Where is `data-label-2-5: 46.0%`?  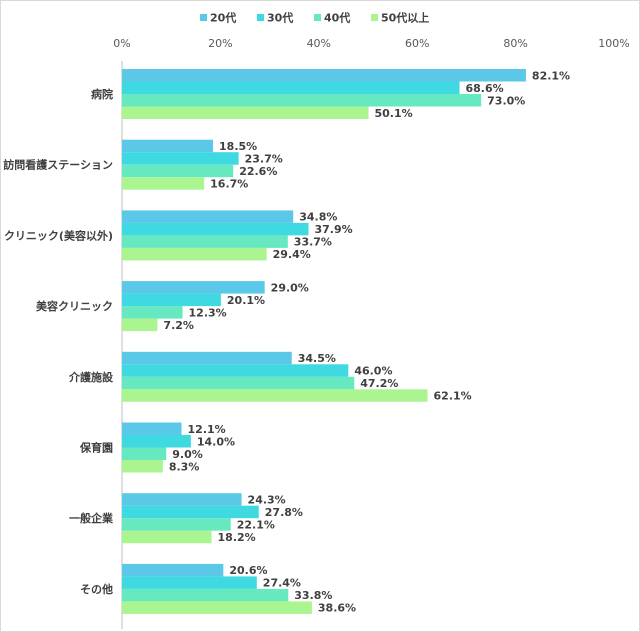 data-label-2-5: 46.0% is located at coordinates (373, 371).